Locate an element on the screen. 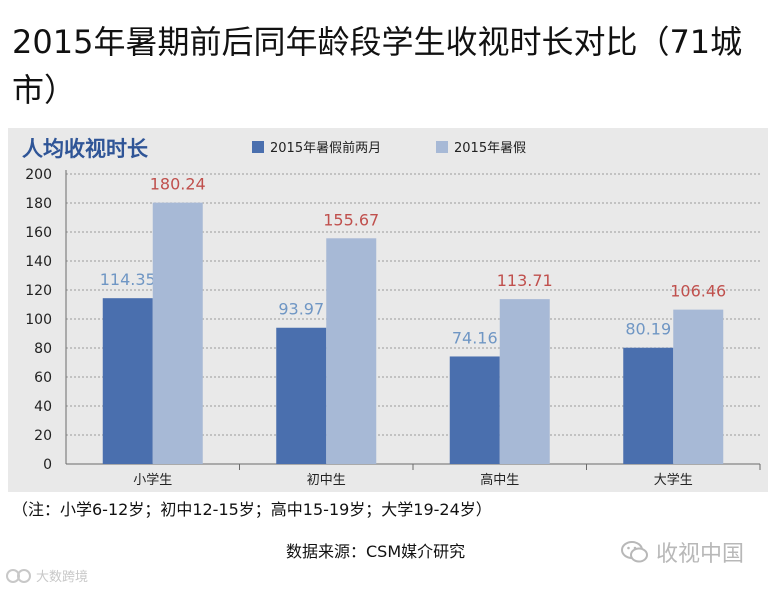 The width and height of the screenshot is (776, 592). watermark-logo-icon is located at coordinates (18, 575).